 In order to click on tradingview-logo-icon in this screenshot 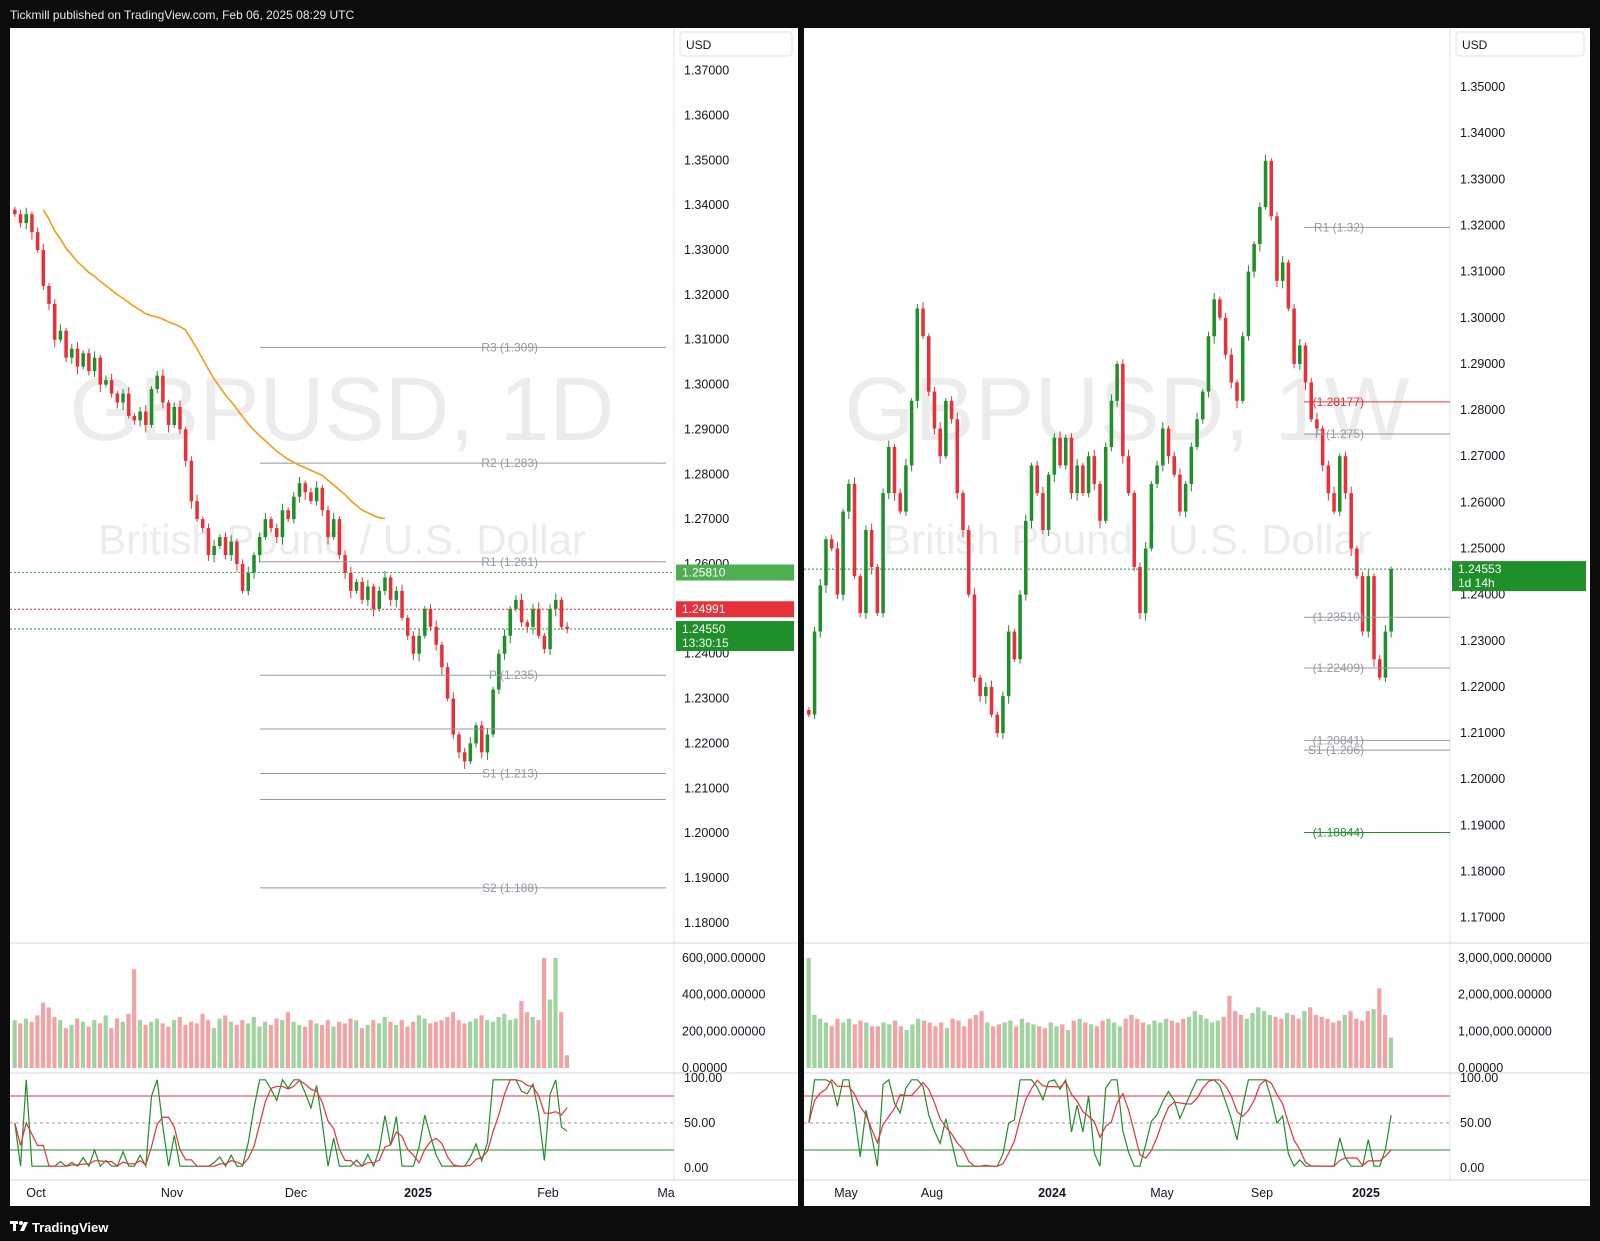, I will do `click(19, 1227)`.